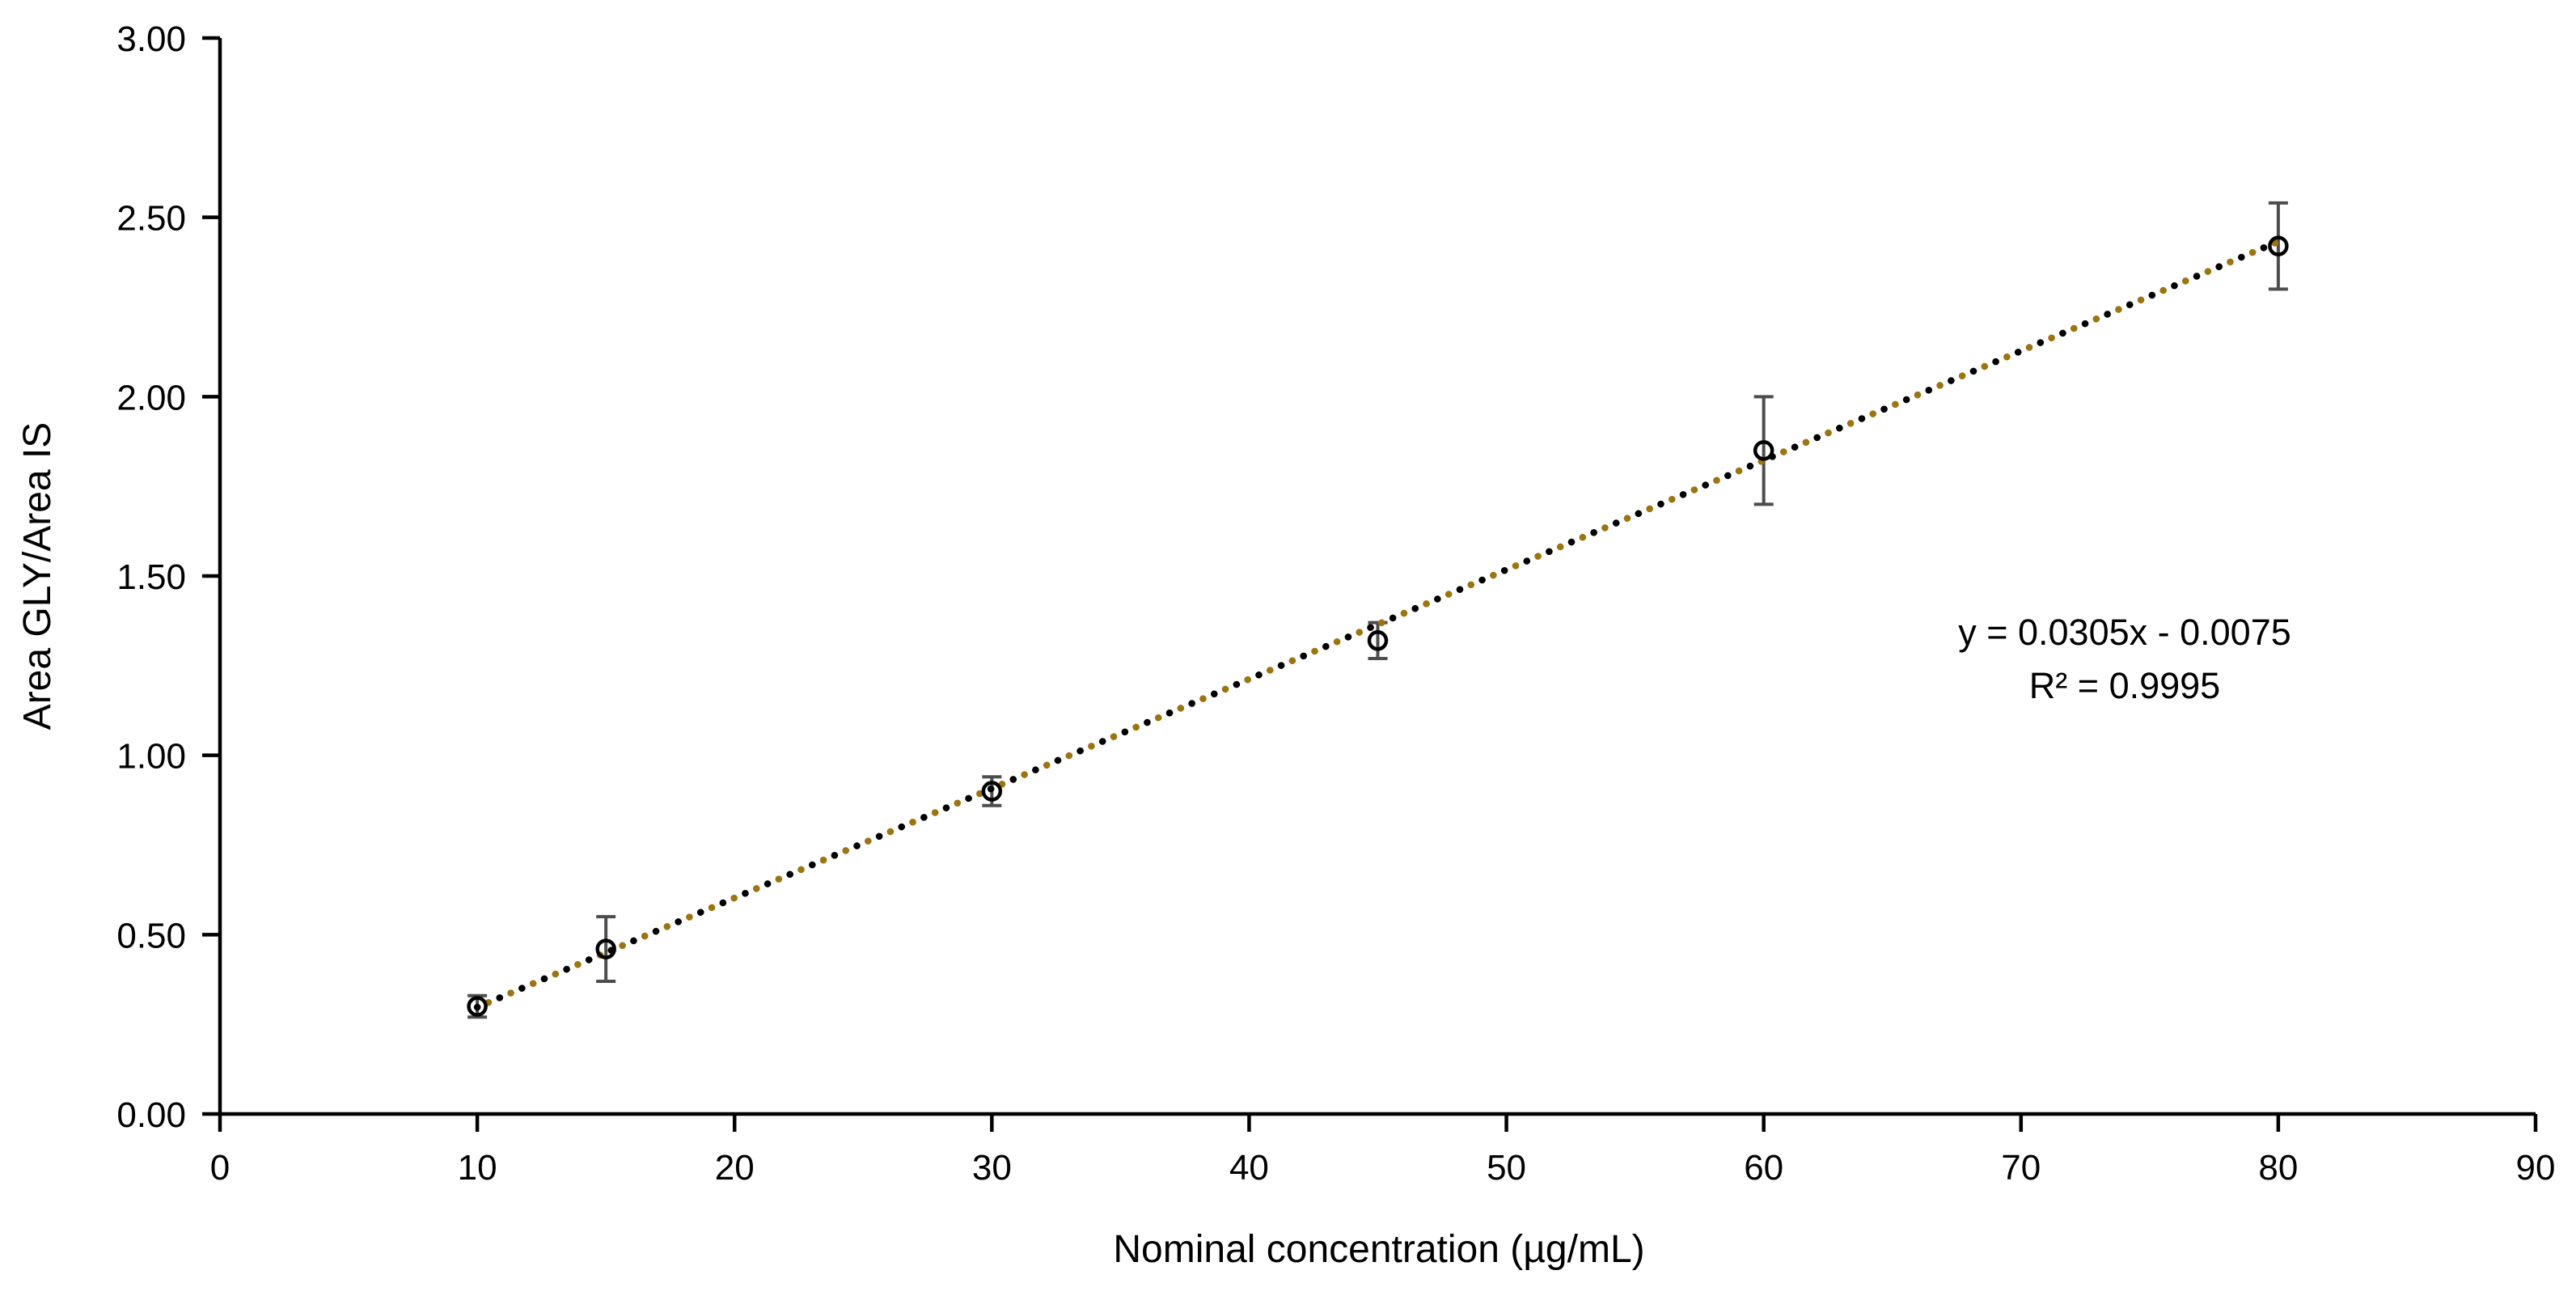 This screenshot has height=1296, width=2576. What do you see at coordinates (151, 397) in the screenshot?
I see `y-tick-label: 2.00` at bounding box center [151, 397].